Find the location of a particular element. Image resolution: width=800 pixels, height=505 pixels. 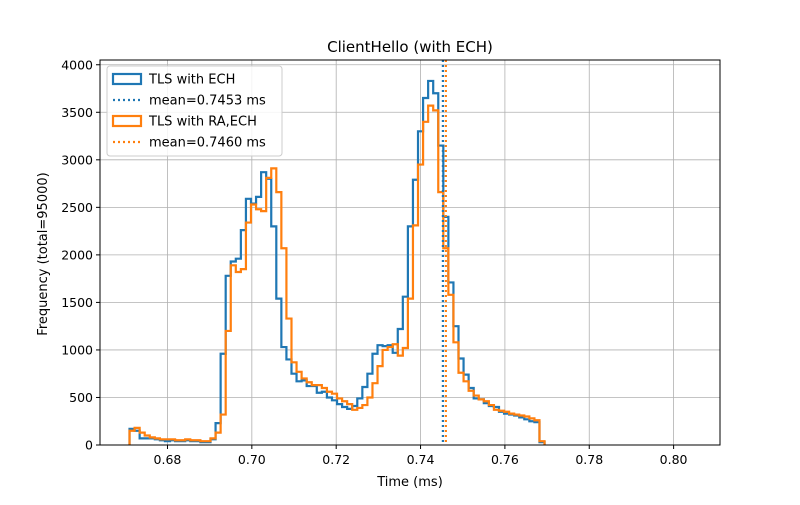

y-tick-label: 3500 is located at coordinates (77, 112).